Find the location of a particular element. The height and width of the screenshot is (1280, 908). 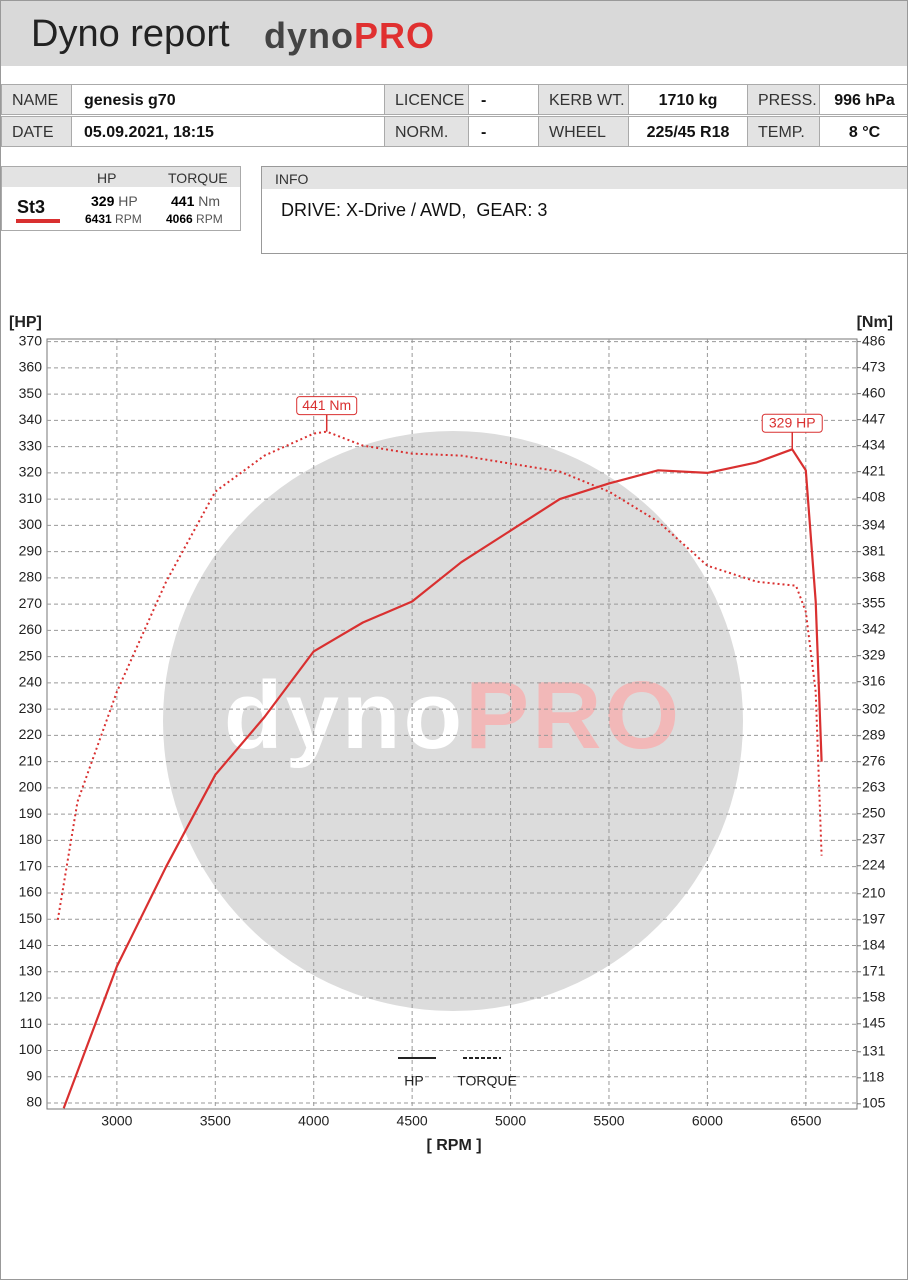

logo: dynoPRO is located at coordinates (349, 36).